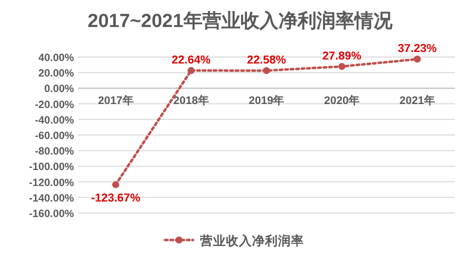 The width and height of the screenshot is (466, 262). What do you see at coordinates (51, 198) in the screenshot?
I see `ytick: -140.00%` at bounding box center [51, 198].